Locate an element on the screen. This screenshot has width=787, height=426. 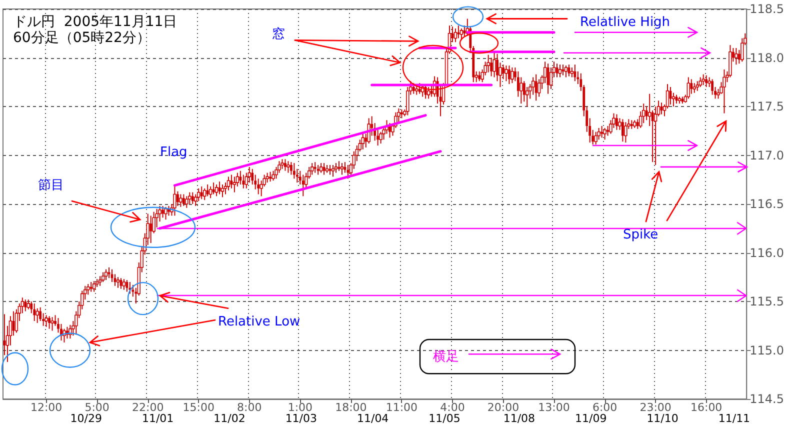
y-tick-label: 117.5 is located at coordinates (767, 107).